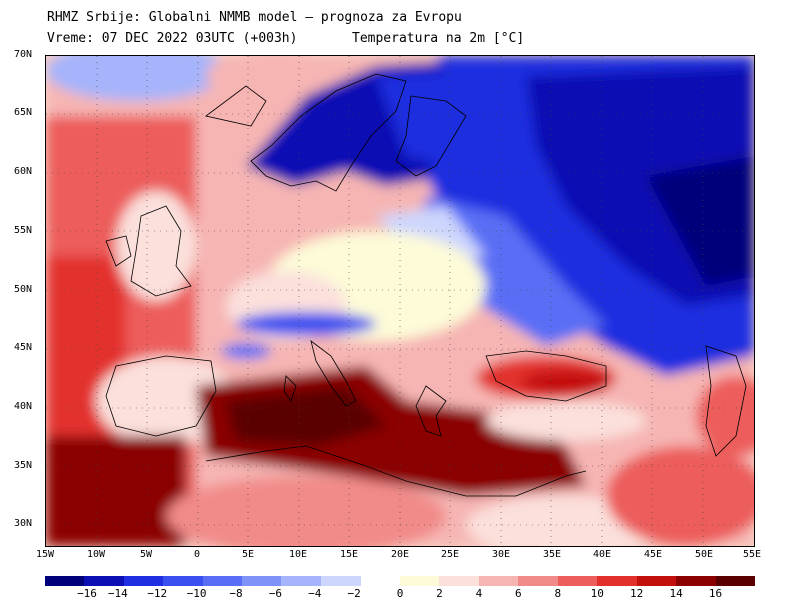  Describe the element at coordinates (450, 554) in the screenshot. I see `lon-label: 25E` at that location.